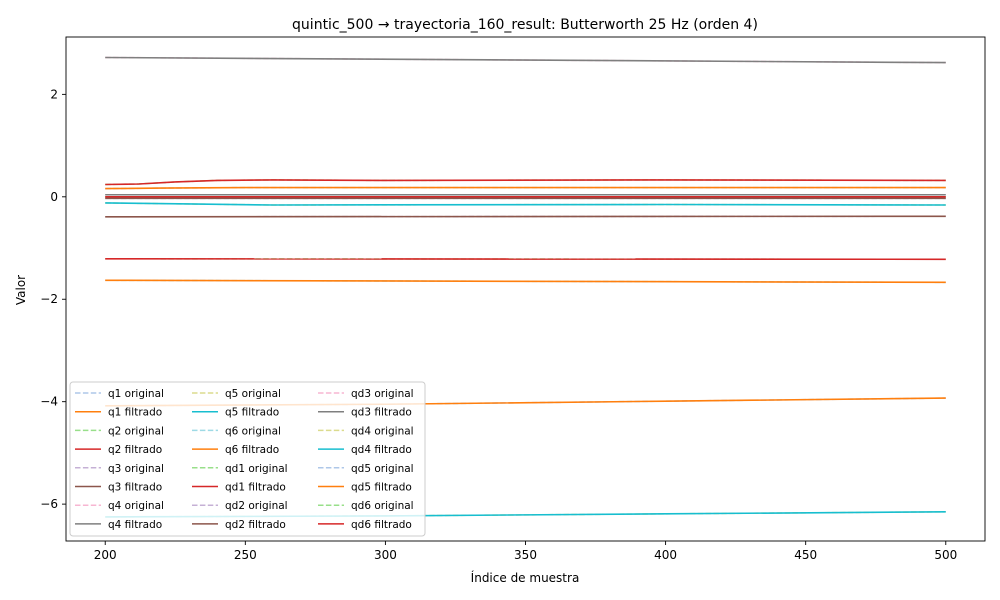  I want to click on x-tick-label: 250, so click(245, 555).